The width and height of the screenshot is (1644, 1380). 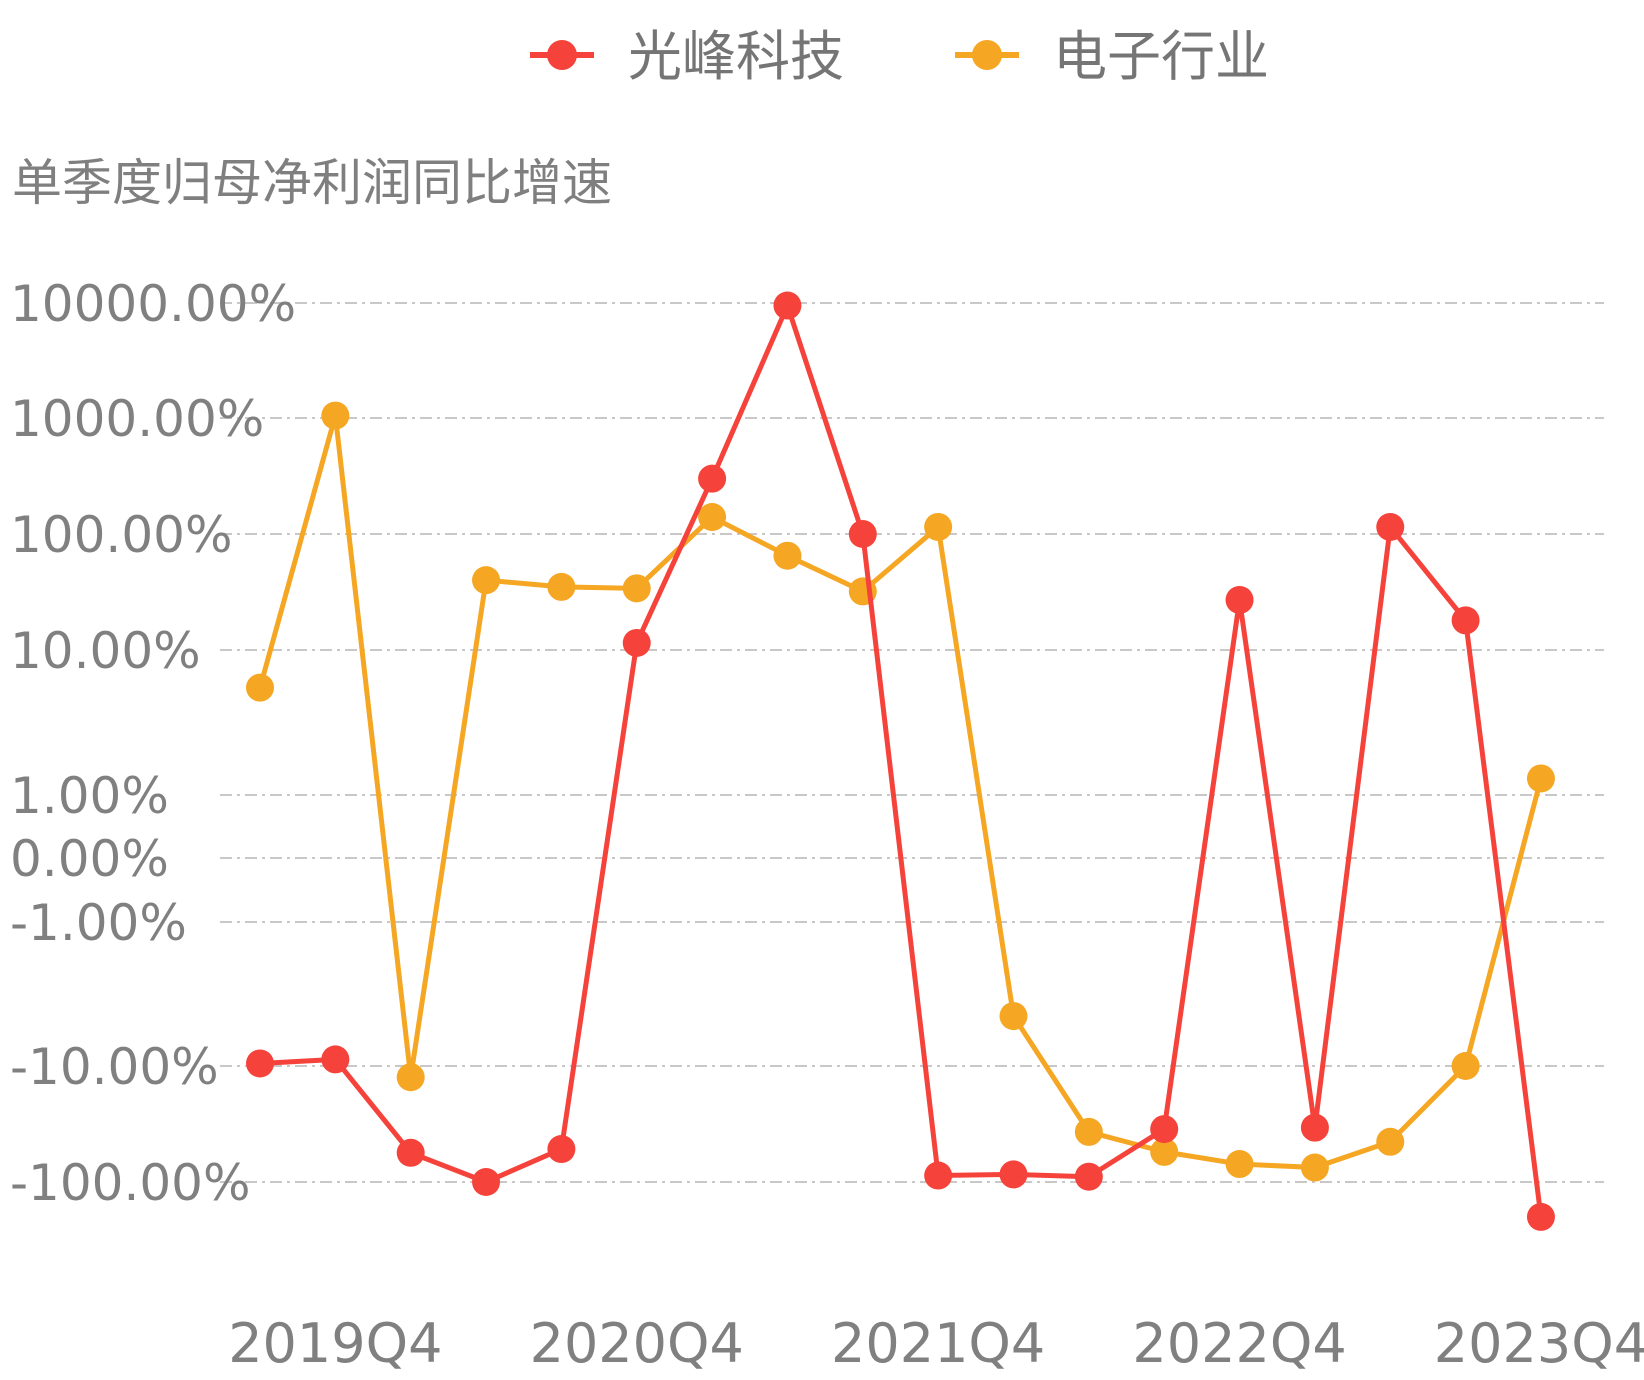 I want to click on y-tick-label: -100.00%, so click(x=130, y=1183).